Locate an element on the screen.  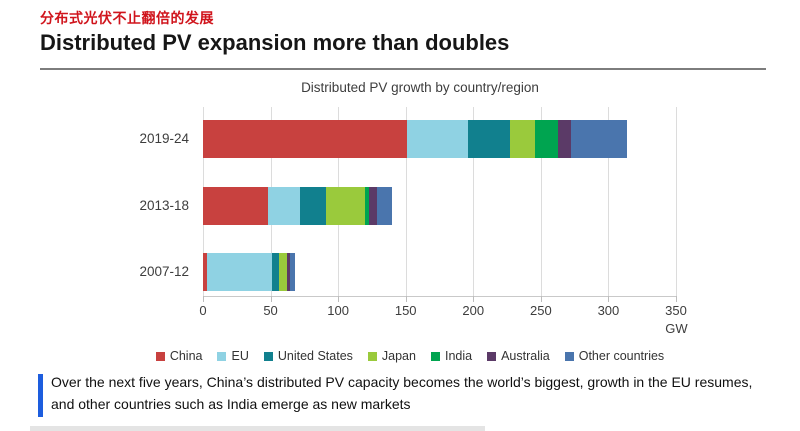
x-tick-label-150: 150 is located at coordinates (405, 310).